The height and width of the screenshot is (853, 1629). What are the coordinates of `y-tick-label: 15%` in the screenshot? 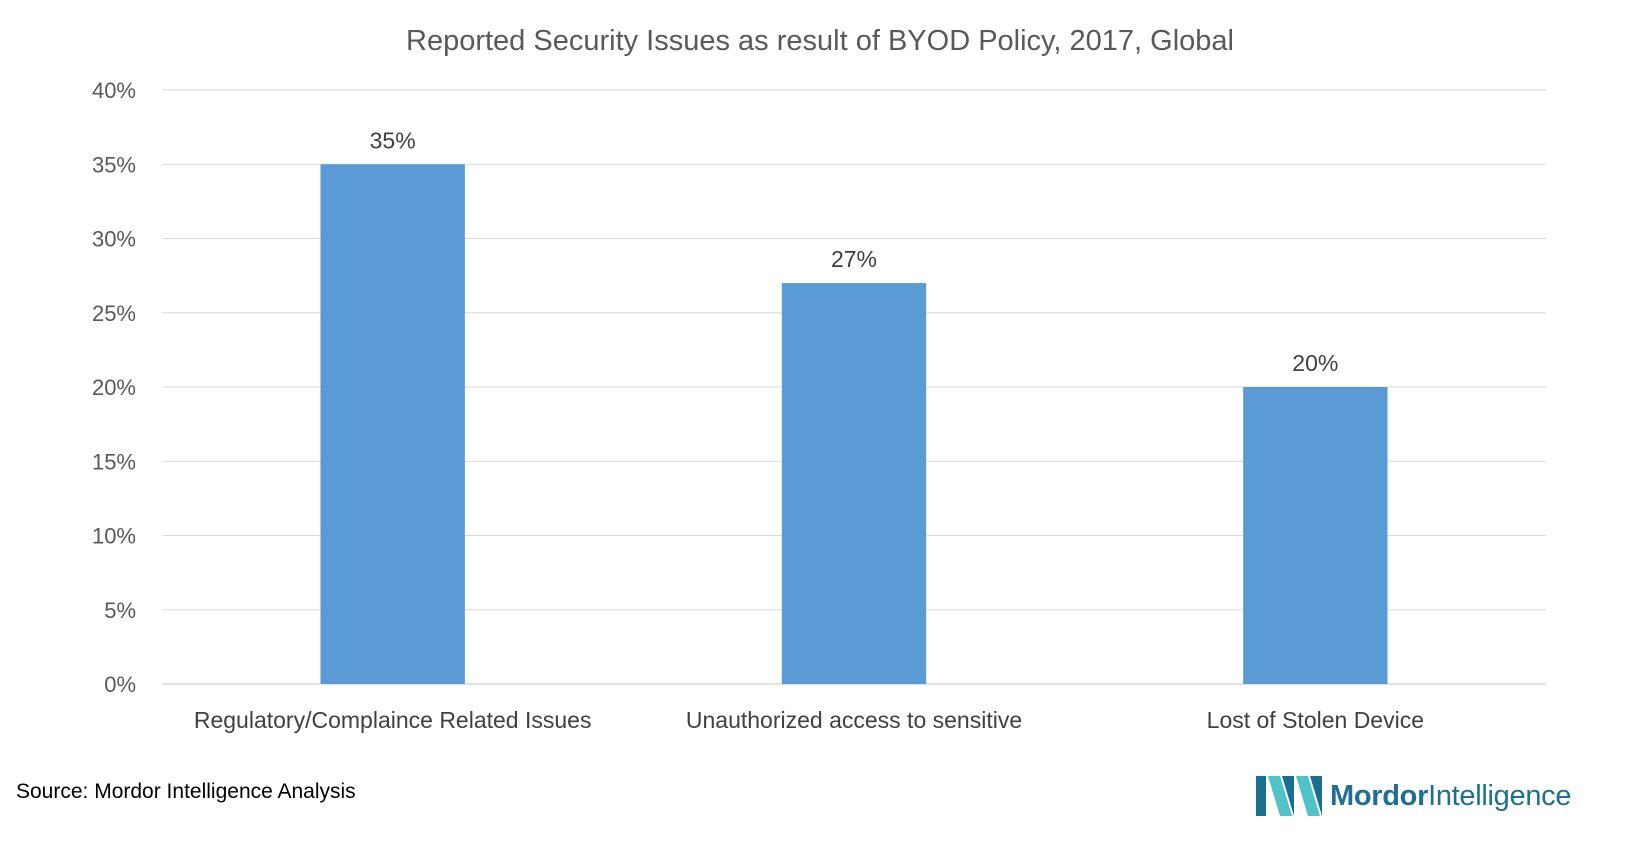 It's located at (114, 461).